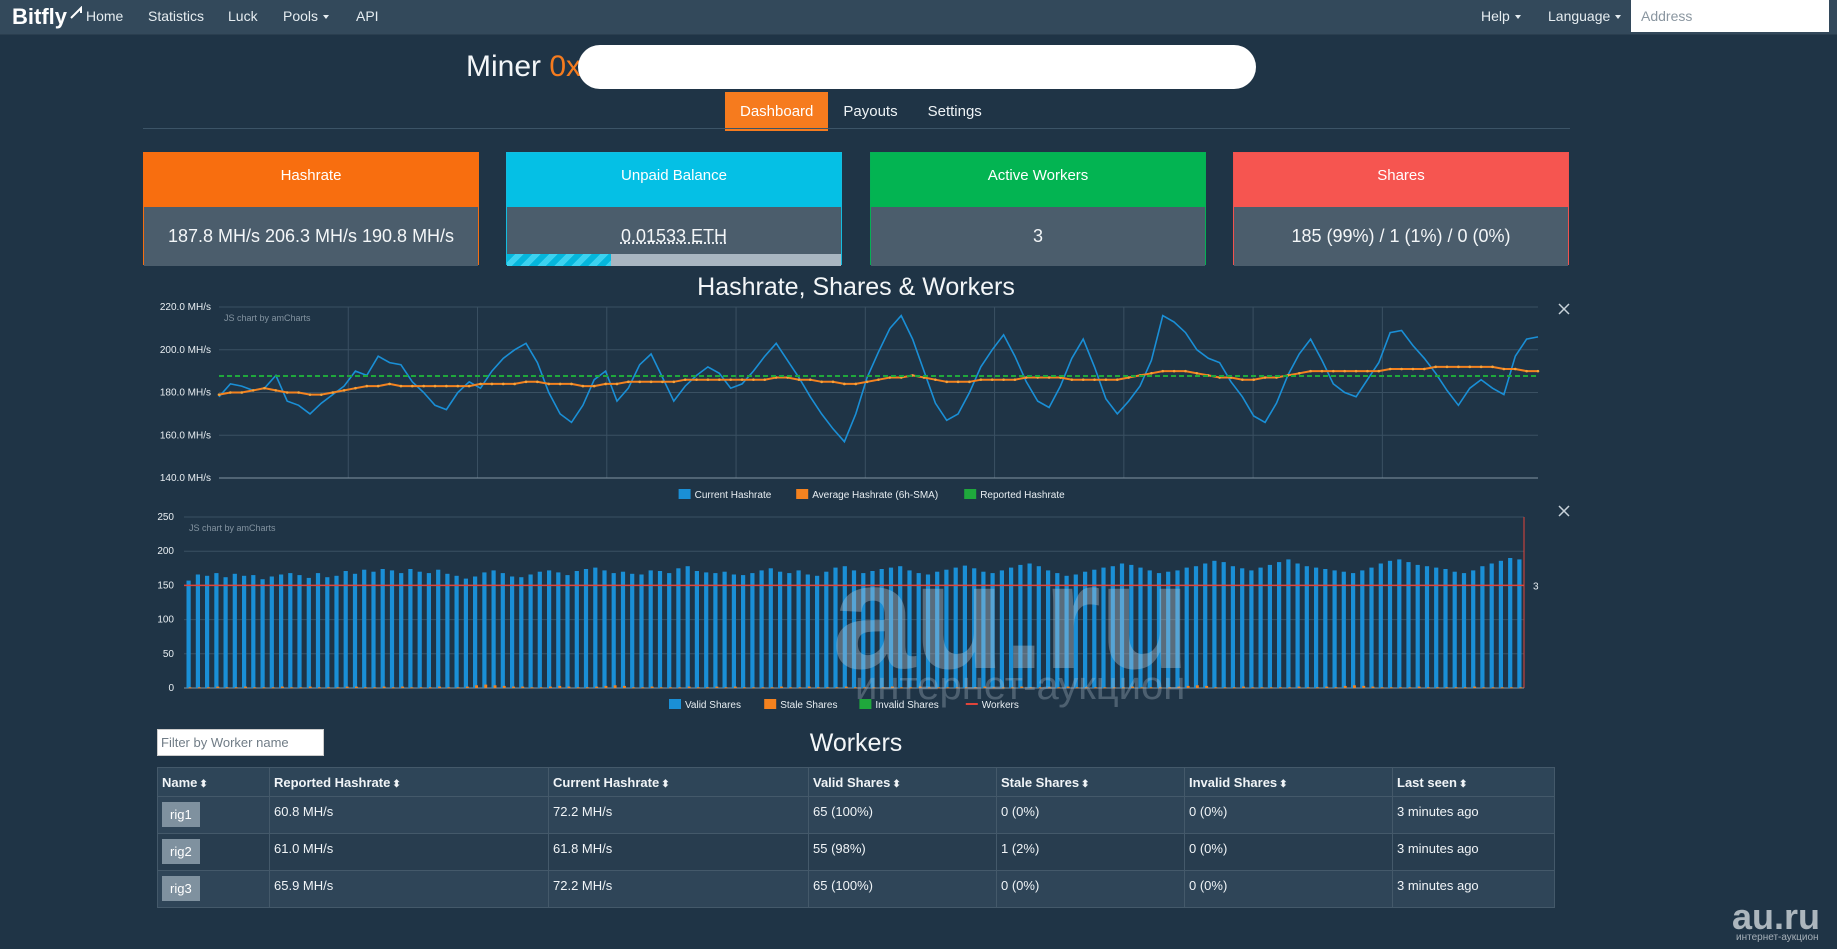 The image size is (1837, 949). I want to click on unpaid-balance-value: 0.01533 ETH, so click(674, 236).